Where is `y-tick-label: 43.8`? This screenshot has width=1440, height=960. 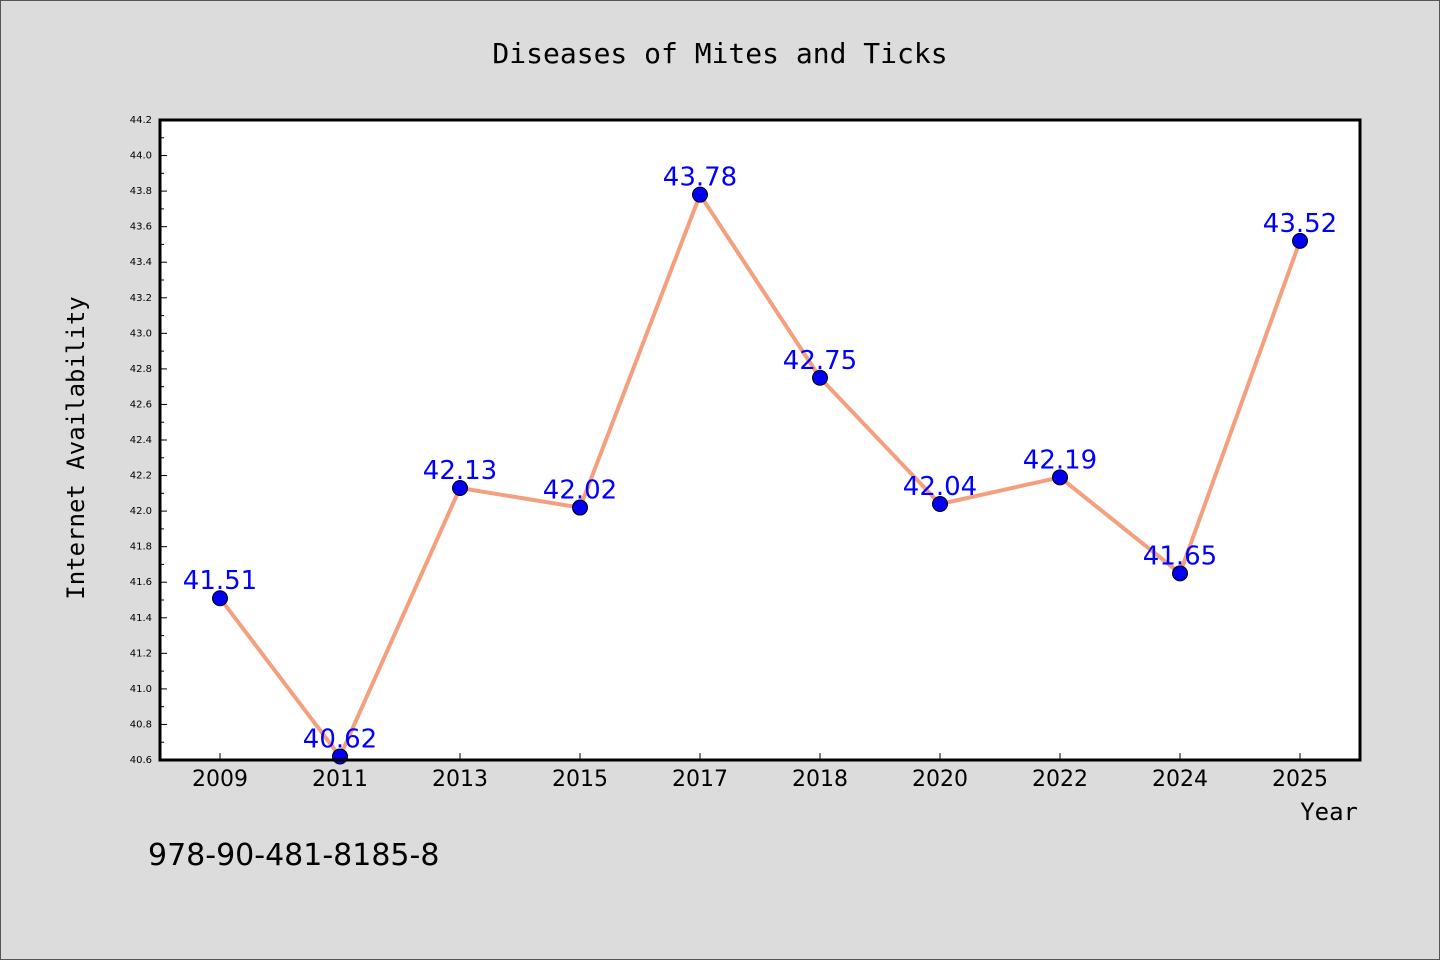 y-tick-label: 43.8 is located at coordinates (141, 191).